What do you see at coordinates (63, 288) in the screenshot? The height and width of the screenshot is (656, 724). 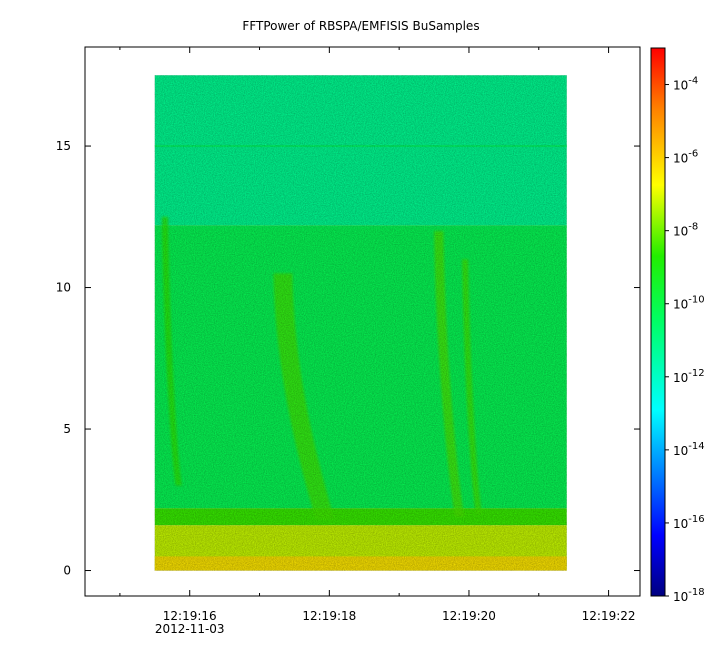 I see `y-tick-label: 10` at bounding box center [63, 288].